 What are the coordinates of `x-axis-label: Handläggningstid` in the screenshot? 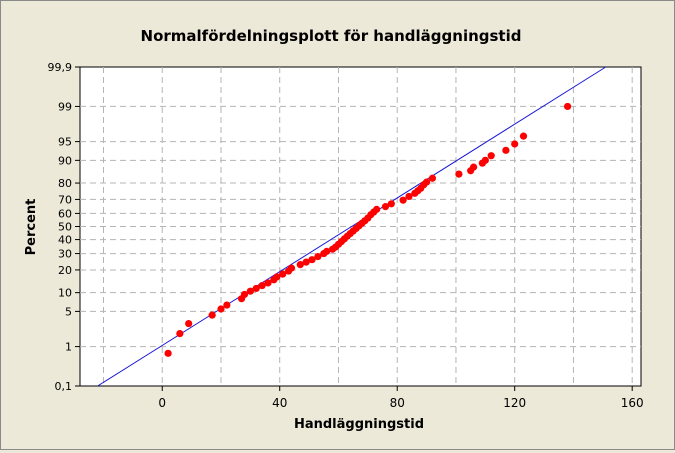 It's located at (359, 424).